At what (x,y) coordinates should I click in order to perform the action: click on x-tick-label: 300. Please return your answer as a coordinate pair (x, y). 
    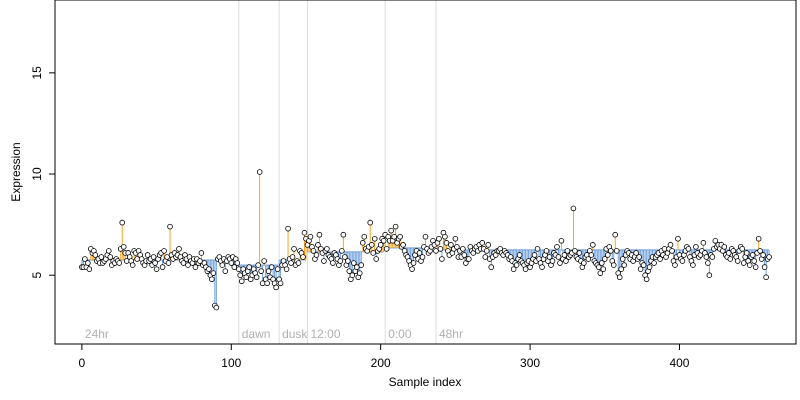
    Looking at the image, I should click on (530, 363).